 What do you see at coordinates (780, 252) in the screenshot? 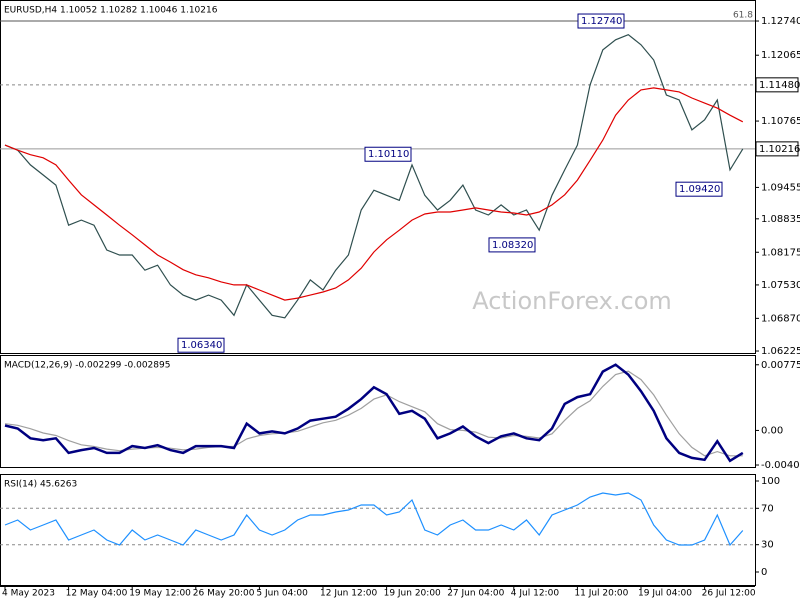
I see `y-tick-label: 1.08175` at bounding box center [780, 252].